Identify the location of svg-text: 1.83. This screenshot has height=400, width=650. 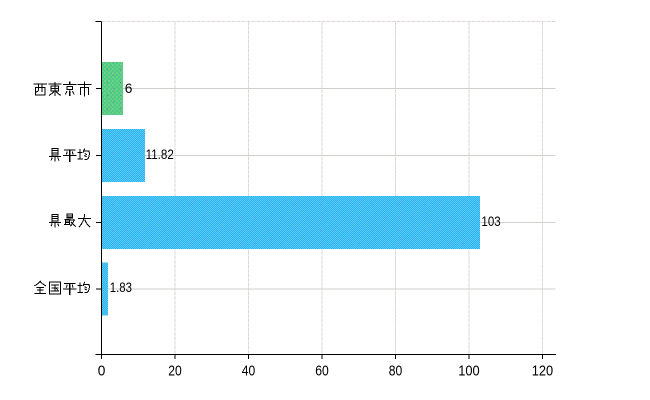
(121, 287).